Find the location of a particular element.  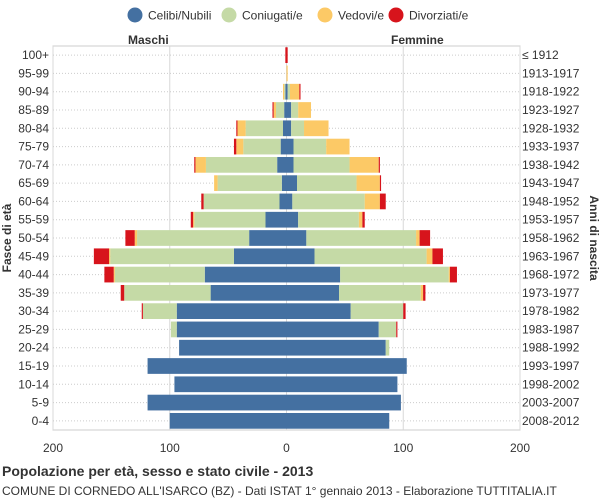

birth-year-label: 1978-1982 is located at coordinates (551, 311).